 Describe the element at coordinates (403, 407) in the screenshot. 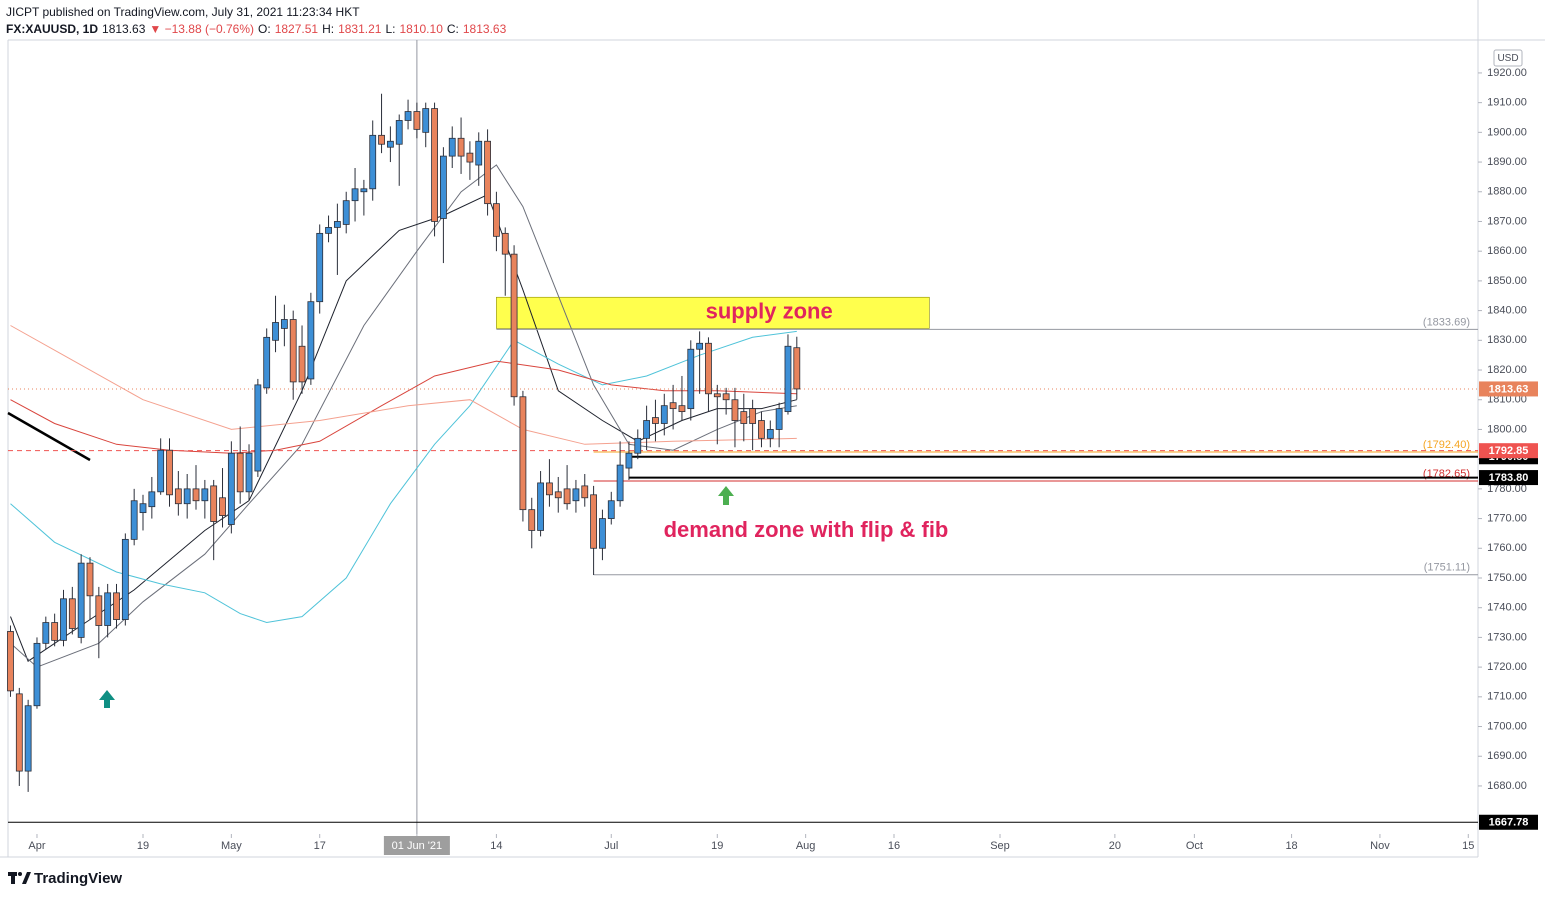

I see `moving-average` at that location.